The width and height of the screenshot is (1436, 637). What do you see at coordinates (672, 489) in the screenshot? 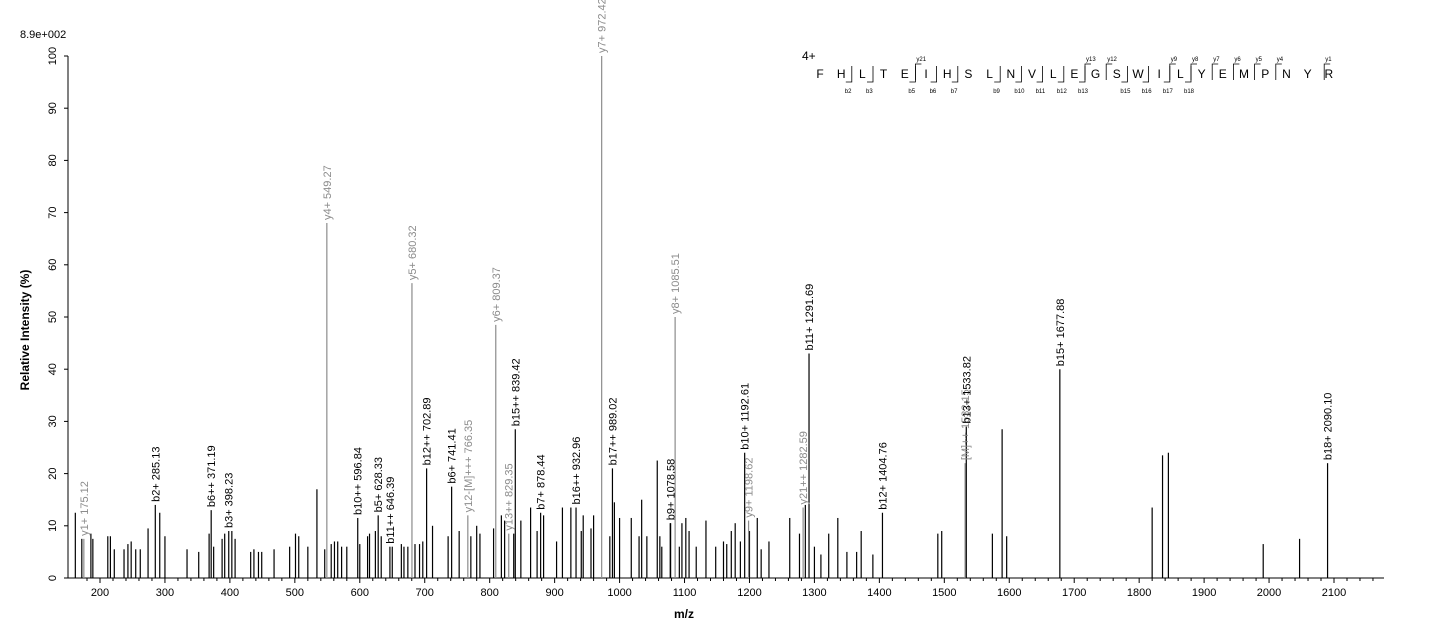
I see `peak-label: b9+ 1078.58` at bounding box center [672, 489].